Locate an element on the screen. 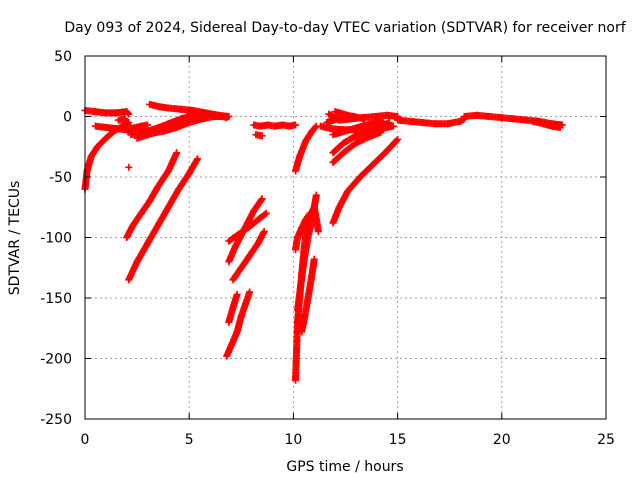  y-axis-label: SDTVAR / TECUs is located at coordinates (15, 238).